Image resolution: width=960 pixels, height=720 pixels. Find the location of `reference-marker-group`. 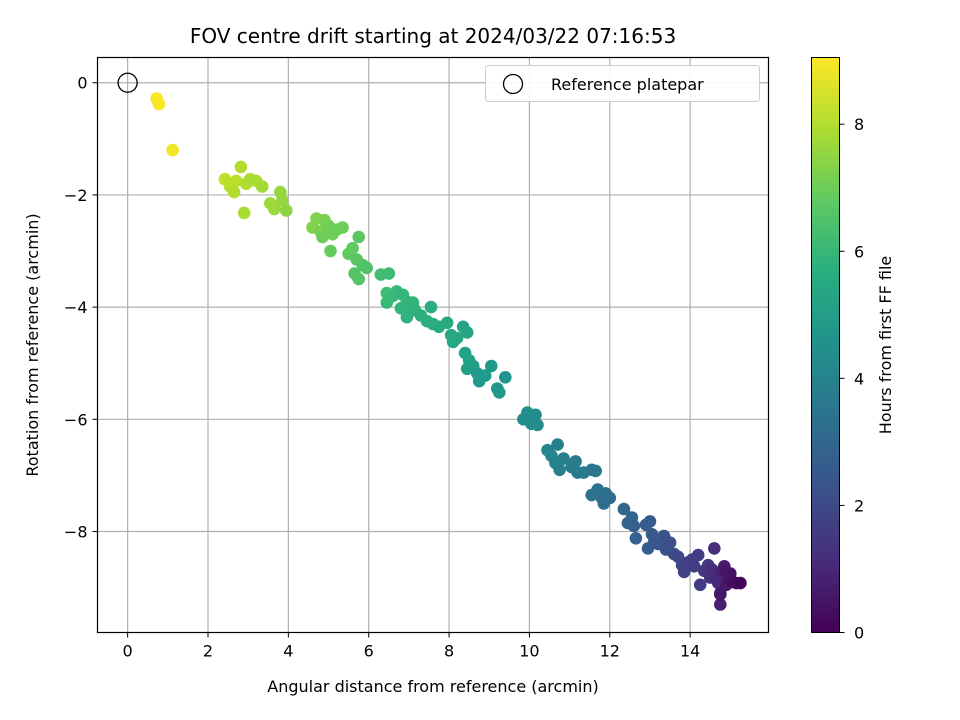

reference-marker-group is located at coordinates (127, 82).